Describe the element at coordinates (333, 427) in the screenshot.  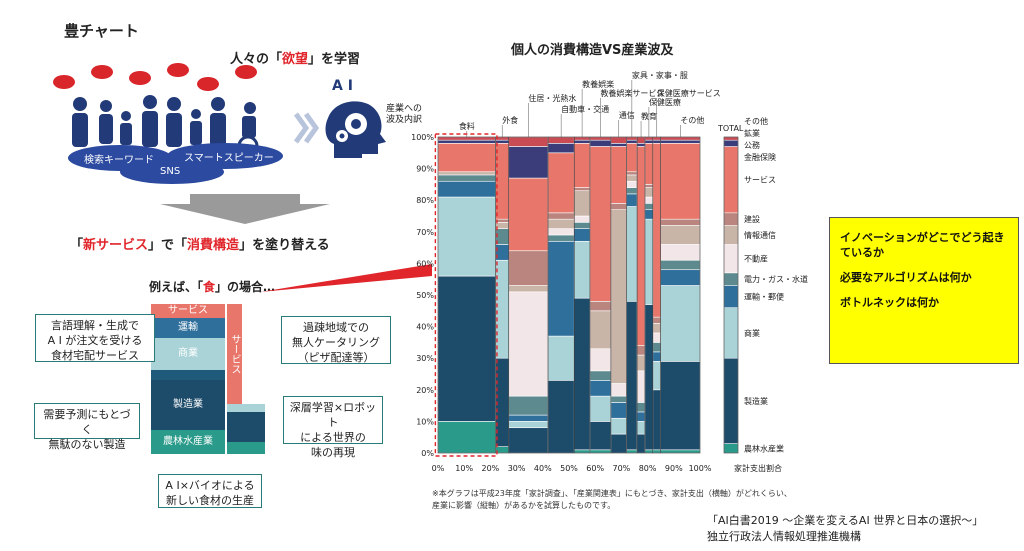
I see `callout-robot: 深層学習×ロボット による世界の 味の再現` at that location.